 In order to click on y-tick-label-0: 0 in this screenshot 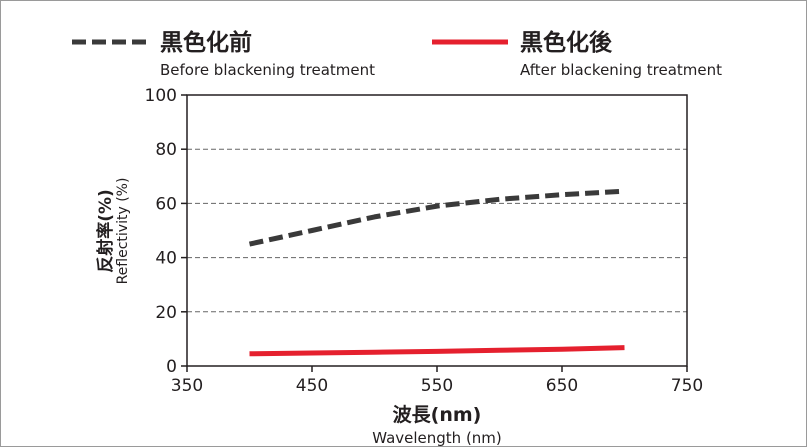, I will do `click(171, 367)`.